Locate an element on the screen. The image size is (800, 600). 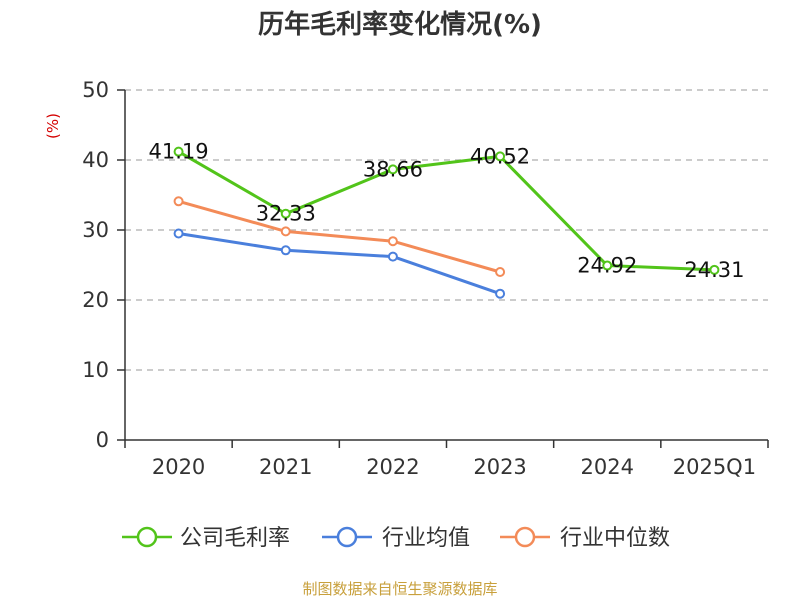
data-label: 41.19 is located at coordinates (179, 152).